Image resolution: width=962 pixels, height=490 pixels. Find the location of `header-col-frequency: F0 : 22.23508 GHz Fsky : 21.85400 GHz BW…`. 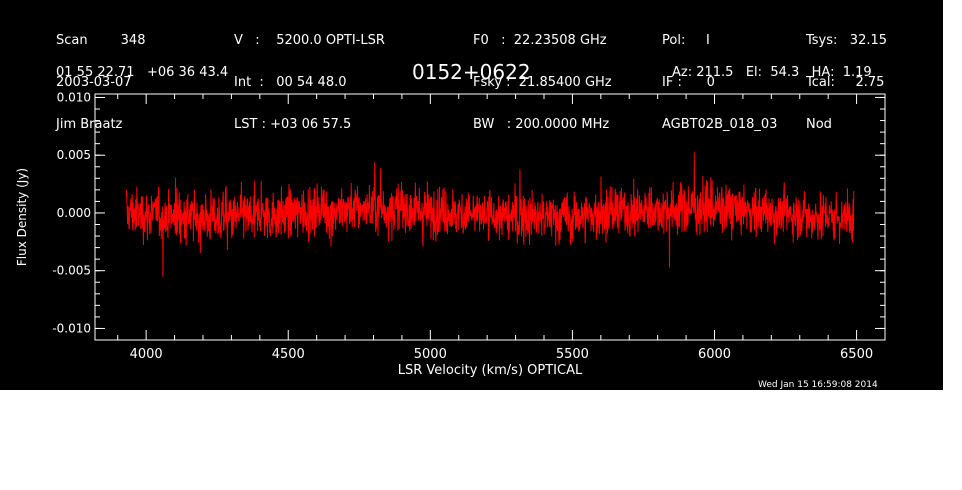

header-col-frequency: F0 : 22.23508 GHz Fsky : 21.85400 GHz BW… is located at coordinates (542, 83).